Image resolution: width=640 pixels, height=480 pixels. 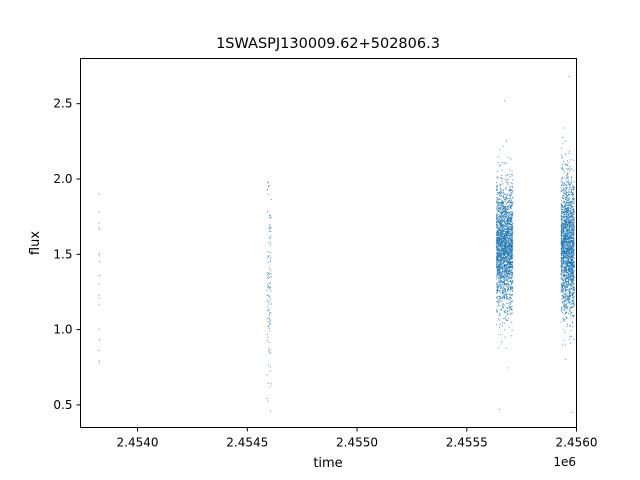 I want to click on x-tick-label: 2.4540, so click(x=138, y=443).